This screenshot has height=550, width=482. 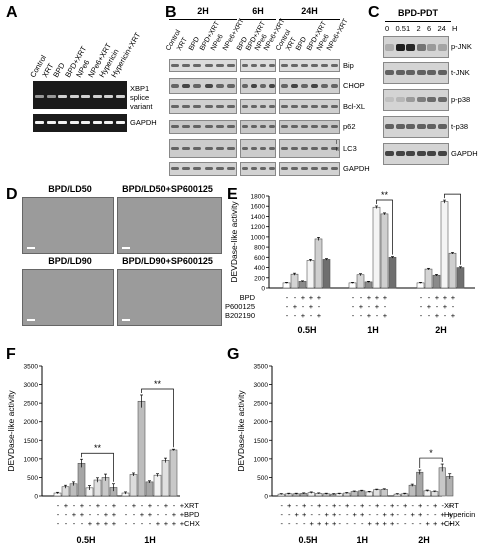 I want to click on panel-d-letter: D, so click(x=12, y=194).